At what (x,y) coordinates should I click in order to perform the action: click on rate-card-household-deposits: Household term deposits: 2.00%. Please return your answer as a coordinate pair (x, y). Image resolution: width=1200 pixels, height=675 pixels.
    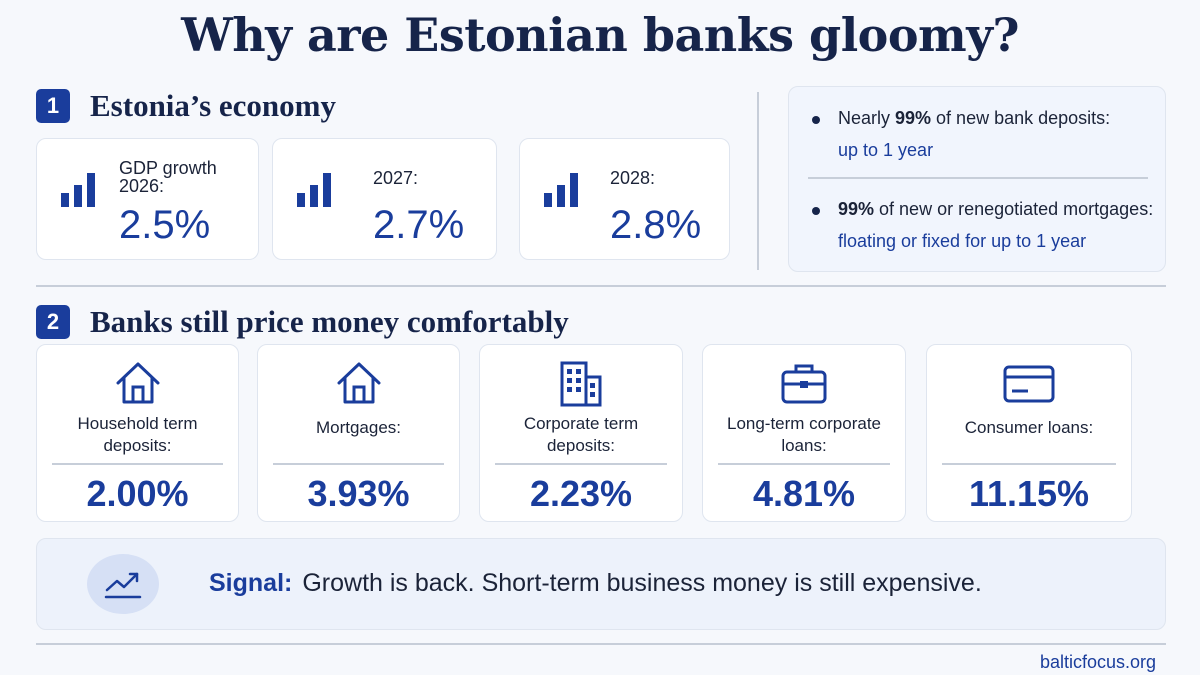
    Looking at the image, I should click on (137, 433).